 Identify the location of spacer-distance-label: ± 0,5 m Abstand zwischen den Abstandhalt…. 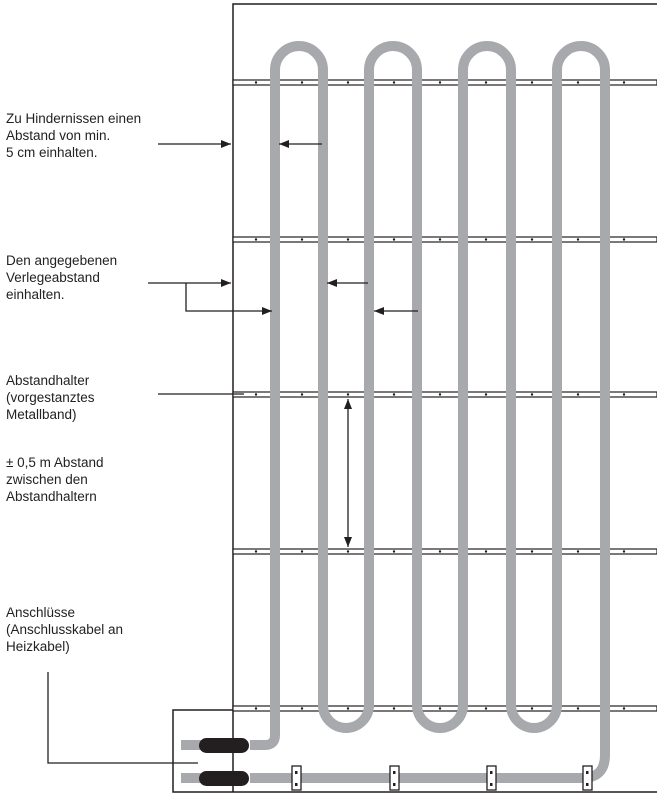
(55, 479).